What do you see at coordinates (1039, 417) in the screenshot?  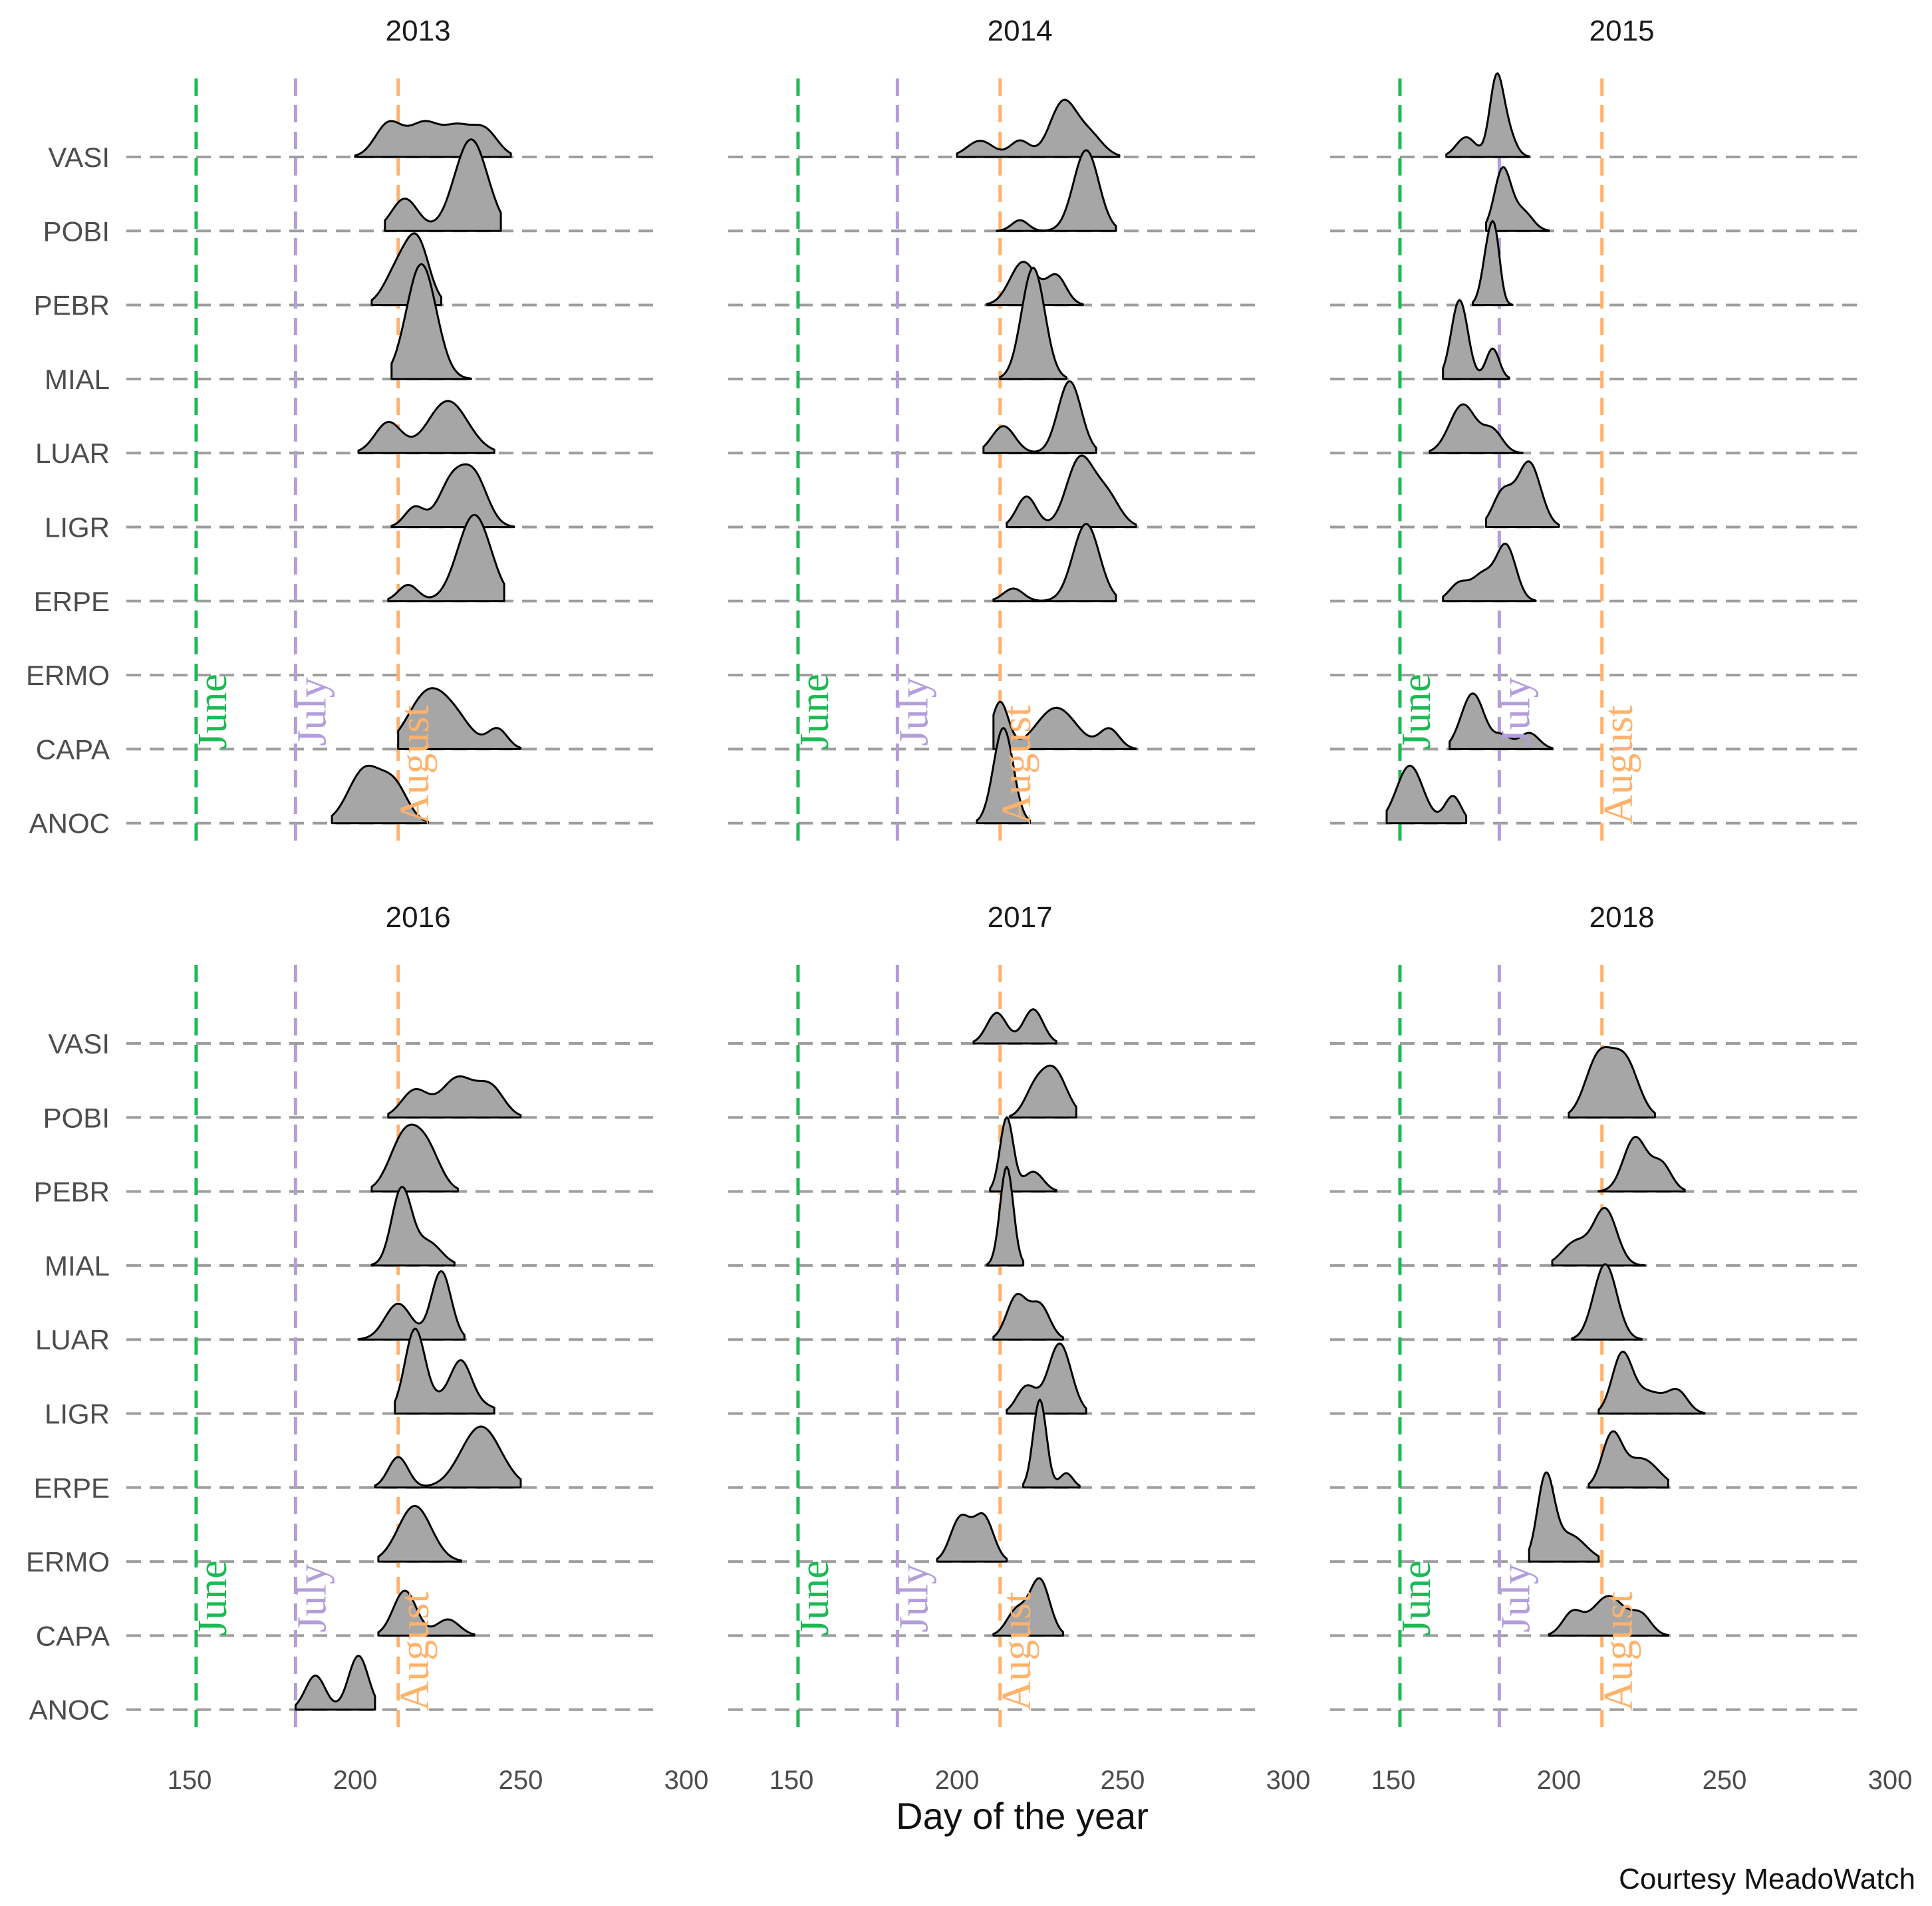 I see `ridge-2014-luar` at bounding box center [1039, 417].